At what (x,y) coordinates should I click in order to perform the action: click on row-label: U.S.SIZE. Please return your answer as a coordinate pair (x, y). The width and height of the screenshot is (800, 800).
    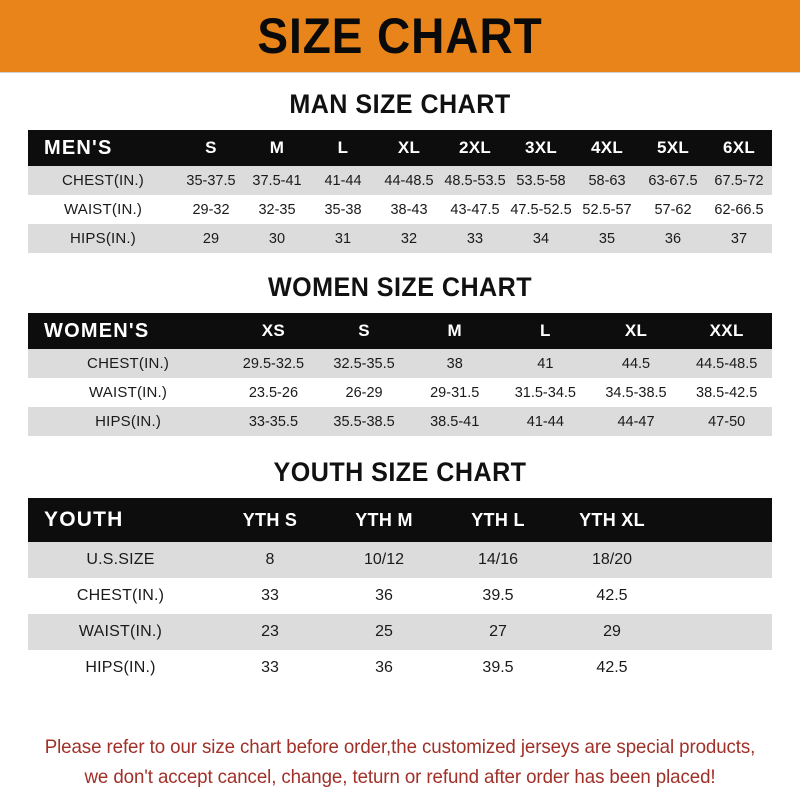
    Looking at the image, I should click on (120, 560).